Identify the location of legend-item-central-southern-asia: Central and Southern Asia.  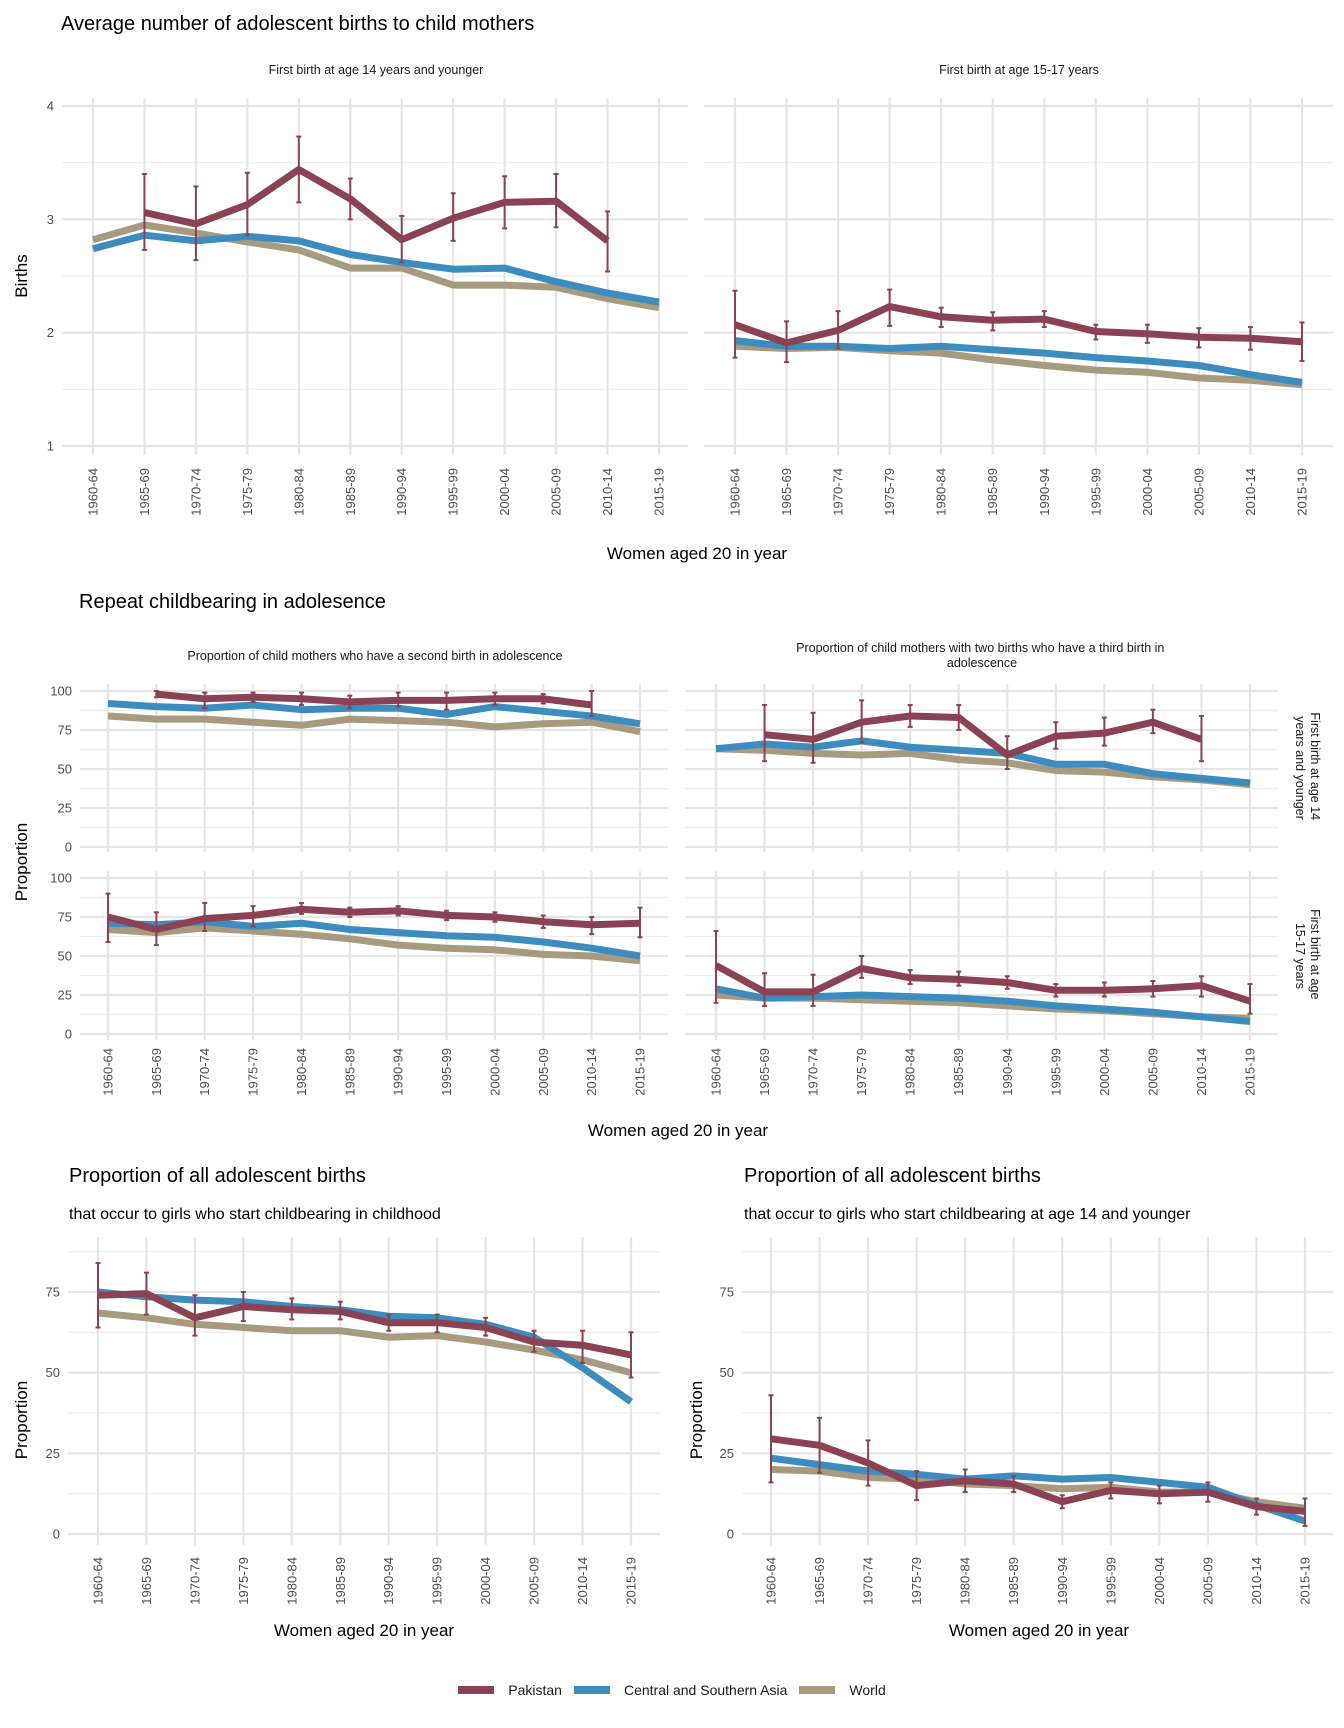
(680, 1690).